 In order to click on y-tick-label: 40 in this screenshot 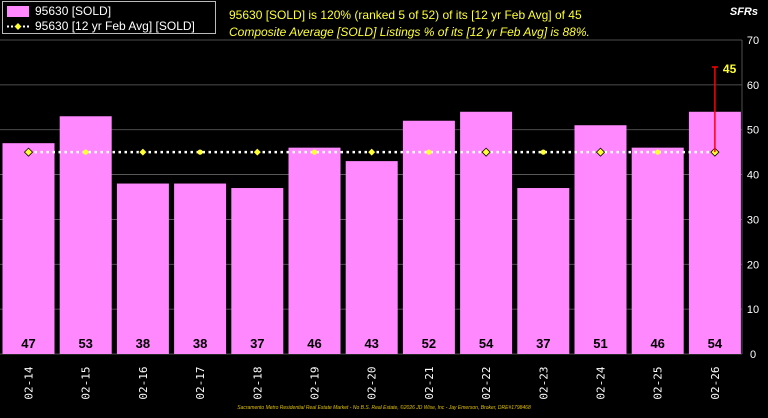, I will do `click(753, 176)`.